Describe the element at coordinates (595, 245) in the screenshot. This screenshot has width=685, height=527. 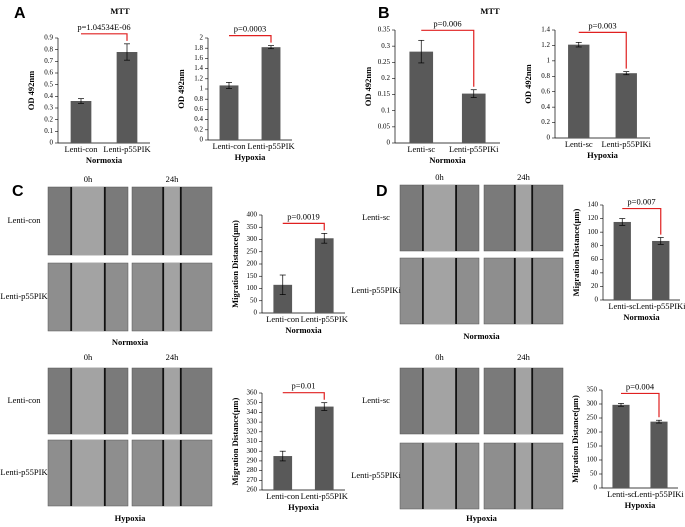
I see `y-tick-label: 80` at that location.